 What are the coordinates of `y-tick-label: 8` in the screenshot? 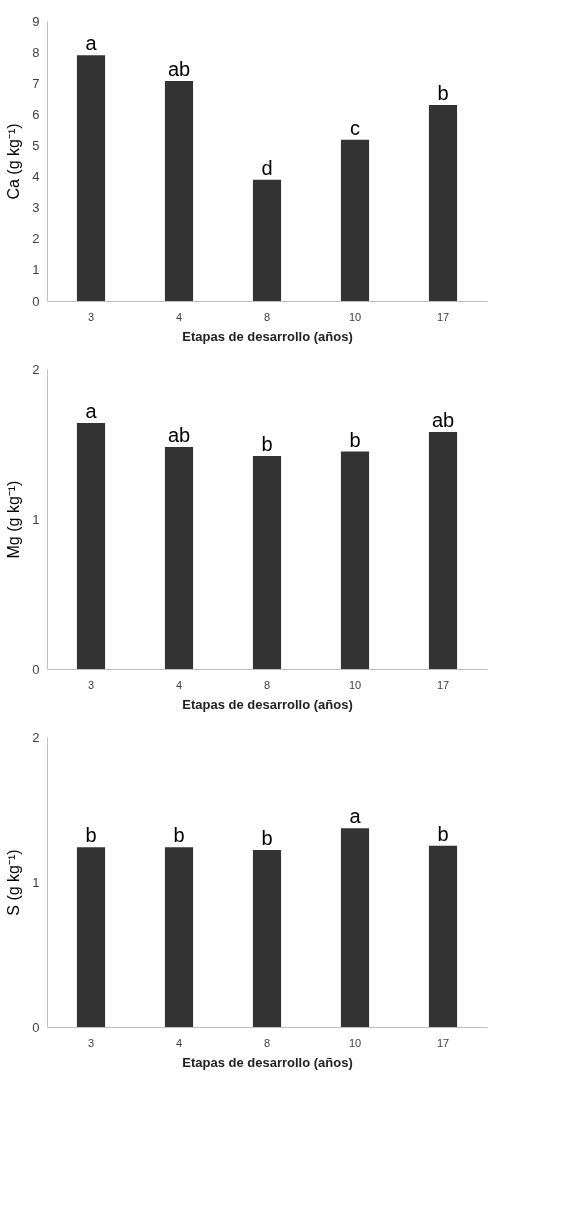 It's located at (36, 52).